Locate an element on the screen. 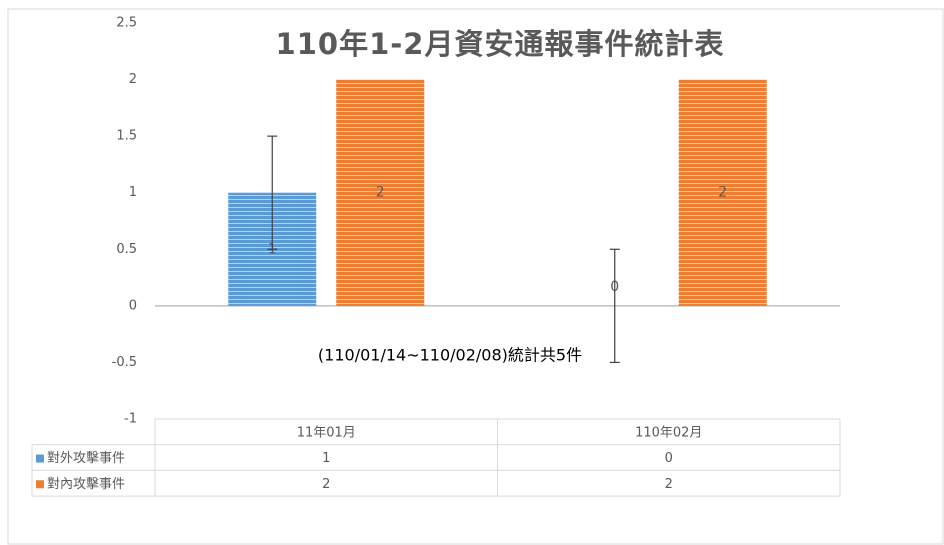 Image resolution: width=944 pixels, height=545 pixels. y-tick-label: 2.5 is located at coordinates (126, 23).